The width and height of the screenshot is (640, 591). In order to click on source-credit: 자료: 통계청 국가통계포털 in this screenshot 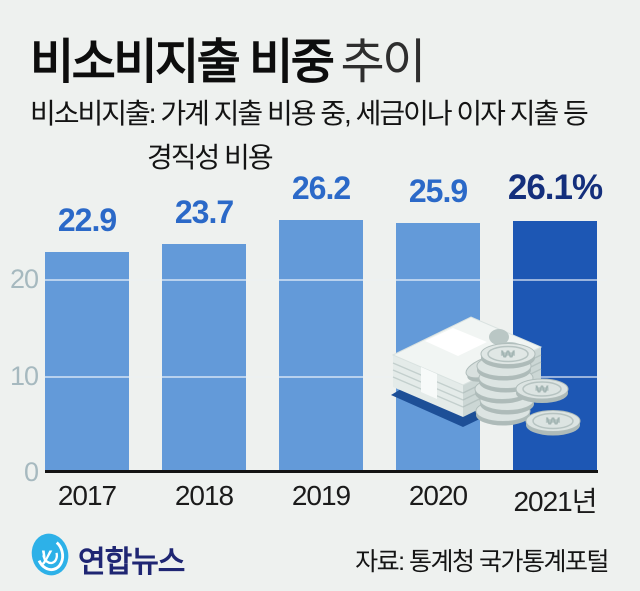, I will do `click(482, 562)`.